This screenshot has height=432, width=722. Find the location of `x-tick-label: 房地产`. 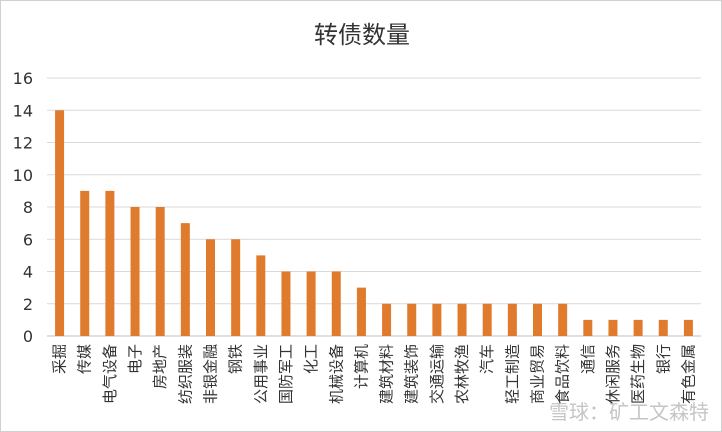

x-tick-label: 房地产 is located at coordinates (160, 366).